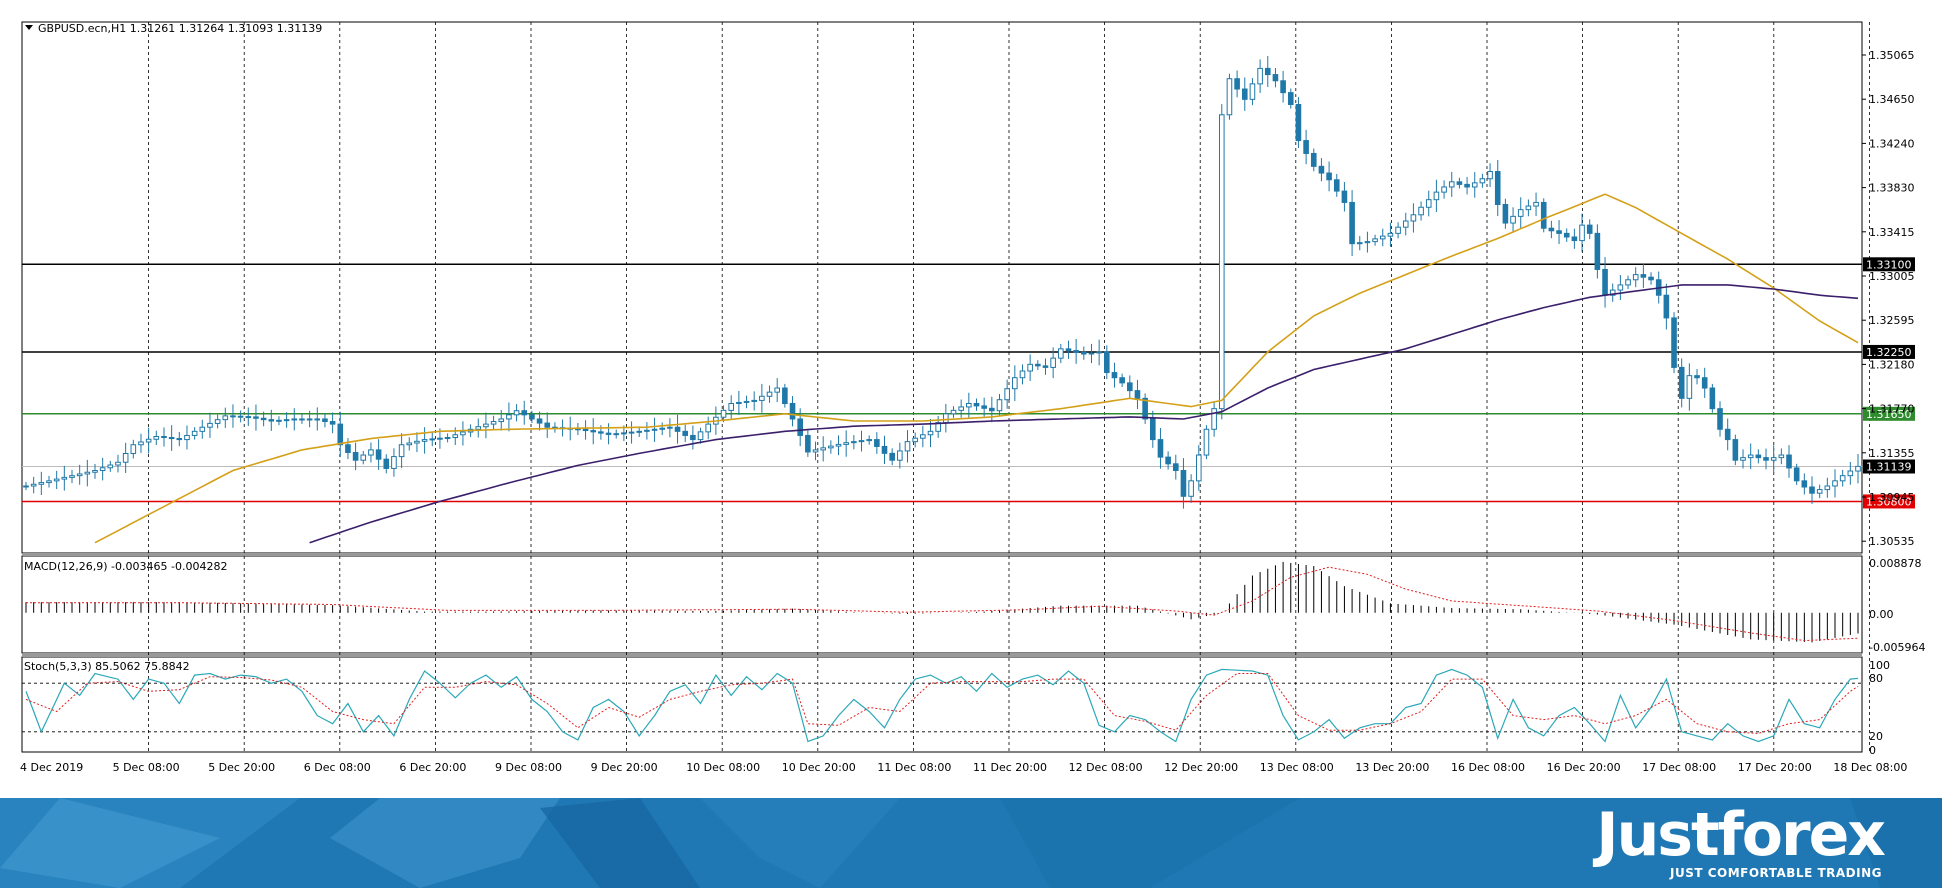 The width and height of the screenshot is (1942, 888). What do you see at coordinates (942, 604) in the screenshot?
I see `macd-panel` at bounding box center [942, 604].